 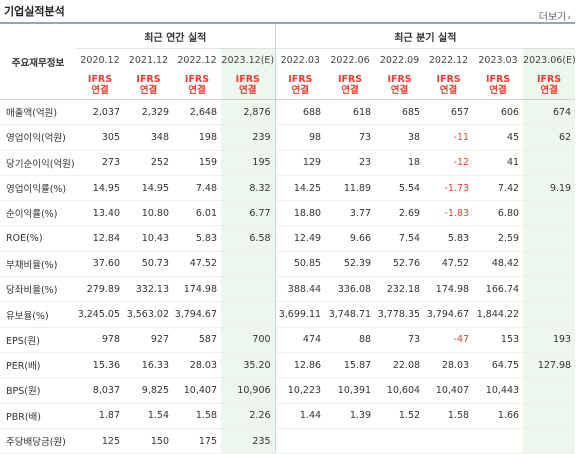 What do you see at coordinates (300, 137) in the screenshot?
I see `quarter-value-cell: 98` at bounding box center [300, 137].